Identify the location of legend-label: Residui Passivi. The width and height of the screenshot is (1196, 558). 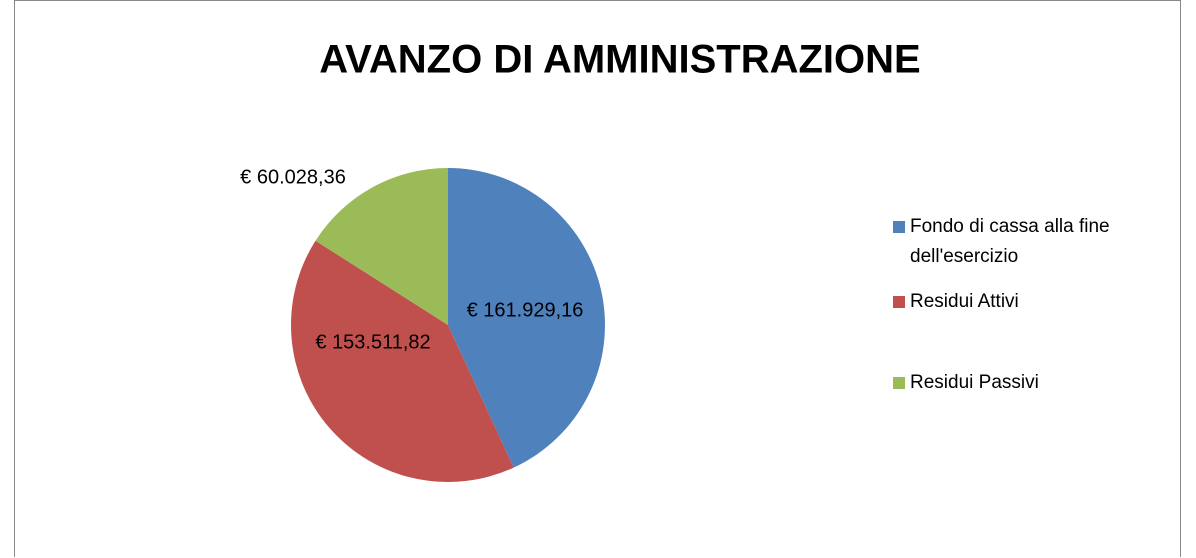
(974, 382).